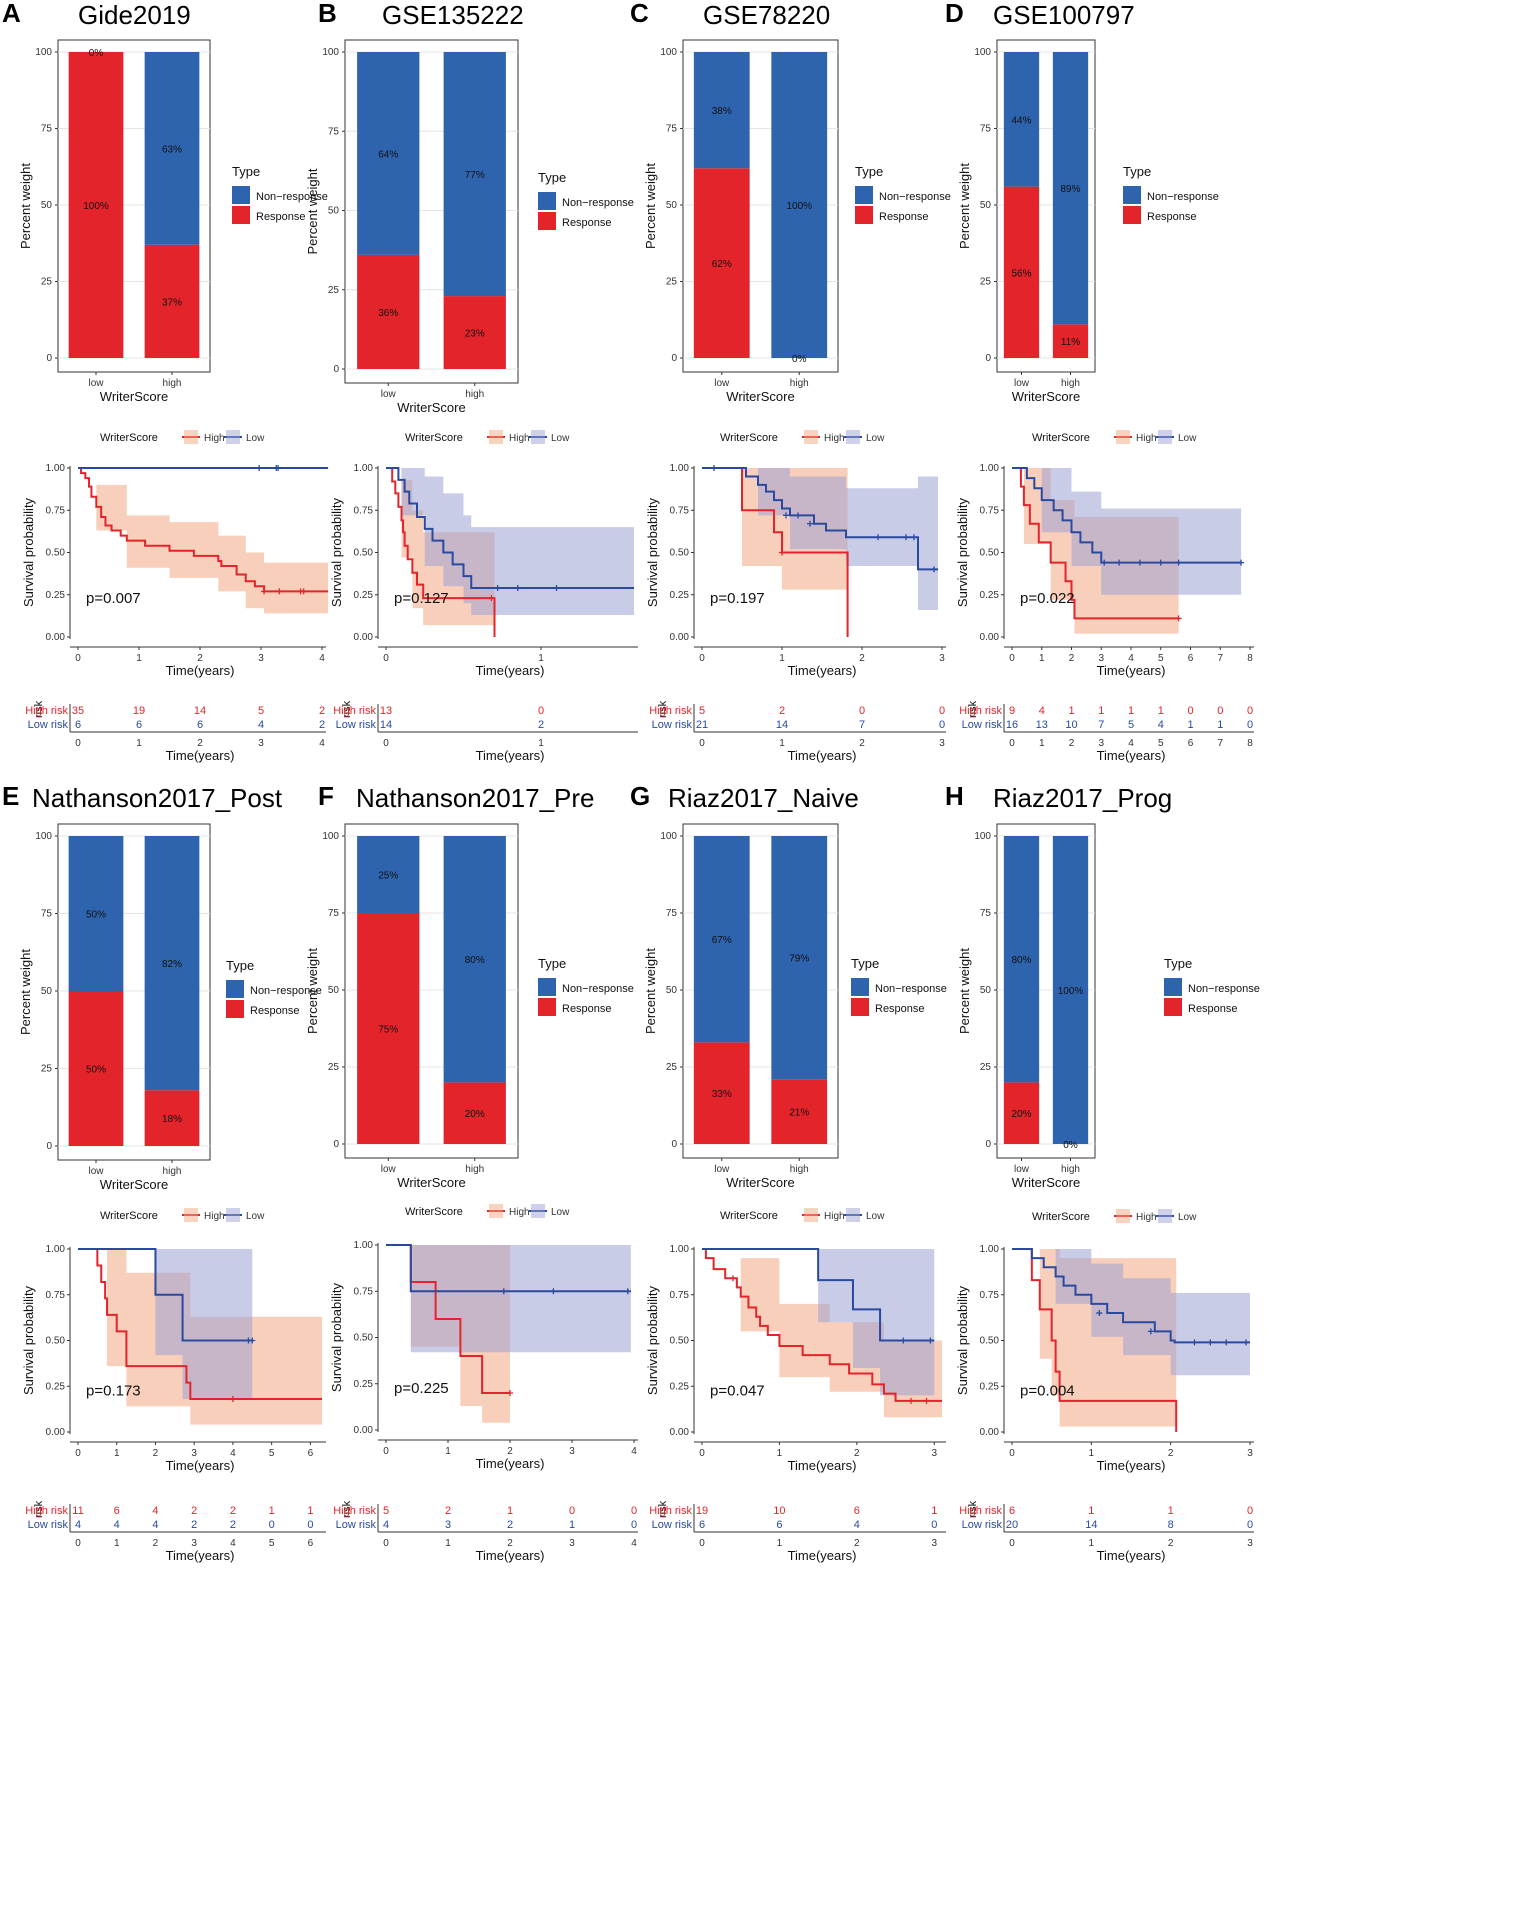 This screenshot has width=1536, height=1911. I want to click on panel-title: Gide2019, so click(134, 15).